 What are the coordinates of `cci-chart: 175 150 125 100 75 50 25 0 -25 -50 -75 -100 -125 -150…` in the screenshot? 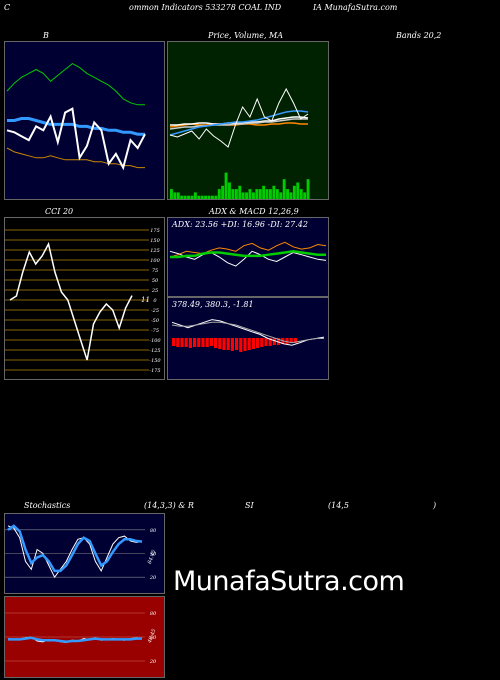 It's located at (83, 301).